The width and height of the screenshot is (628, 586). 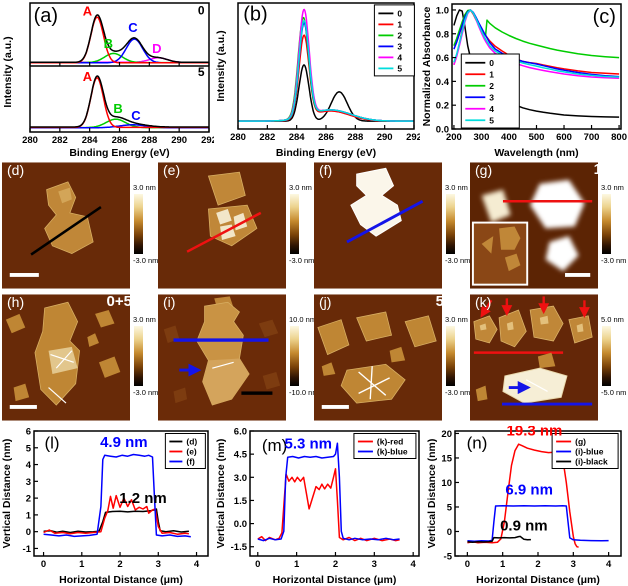 What do you see at coordinates (335, 407) in the screenshot?
I see `scale-bar` at bounding box center [335, 407].